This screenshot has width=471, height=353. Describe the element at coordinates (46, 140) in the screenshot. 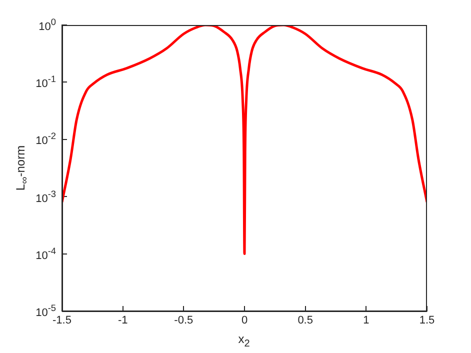

I see `y-tick-label: 10$^{-2}$` at that location.